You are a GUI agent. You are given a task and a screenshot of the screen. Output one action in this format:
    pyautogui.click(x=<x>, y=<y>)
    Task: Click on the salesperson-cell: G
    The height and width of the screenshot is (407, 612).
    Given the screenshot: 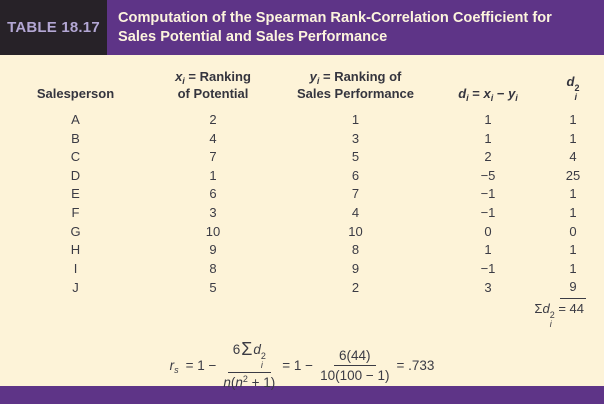 What is the action you would take?
    pyautogui.click(x=75, y=231)
    